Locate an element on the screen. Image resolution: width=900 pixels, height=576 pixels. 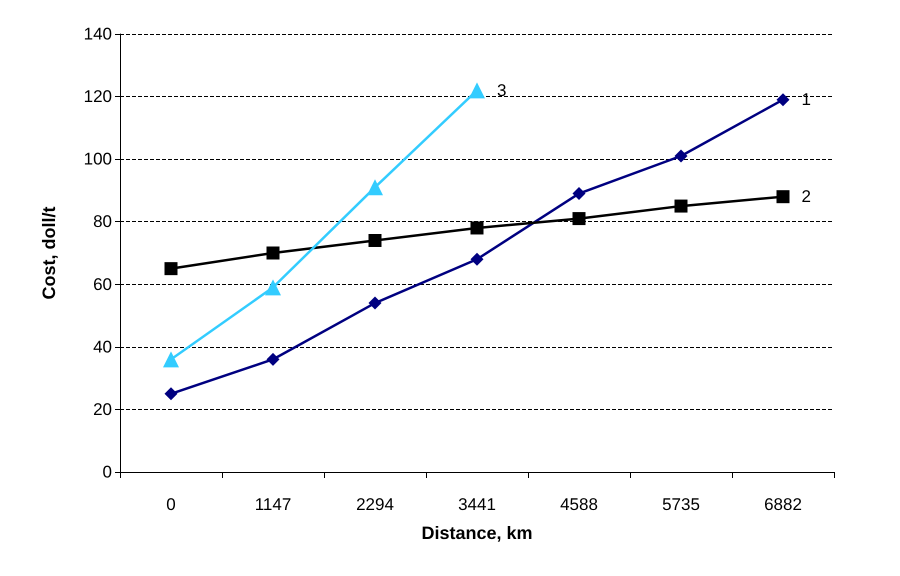
x-tick-label: 2294 is located at coordinates (375, 504).